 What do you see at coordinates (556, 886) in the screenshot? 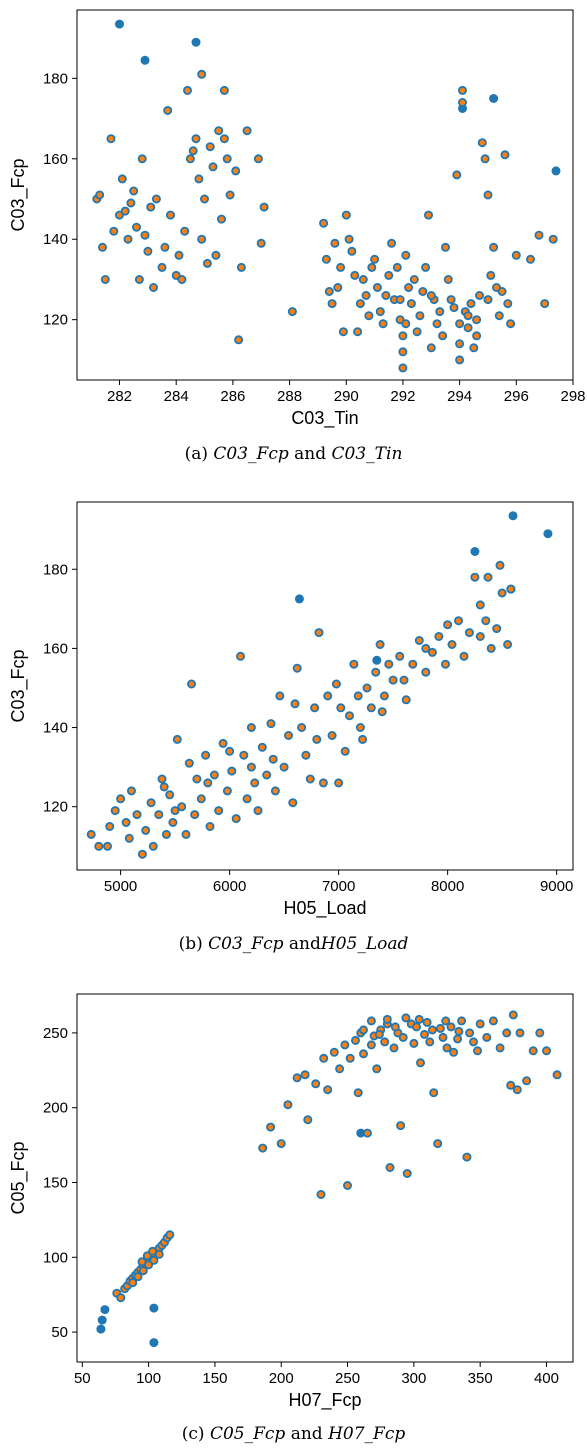
I see `x-tick-label: 9000` at bounding box center [556, 886].